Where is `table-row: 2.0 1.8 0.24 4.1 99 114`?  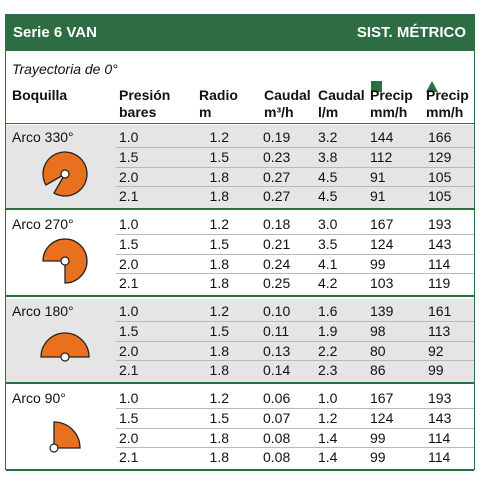 table-row: 2.0 1.8 0.24 4.1 99 114 is located at coordinates (240, 265).